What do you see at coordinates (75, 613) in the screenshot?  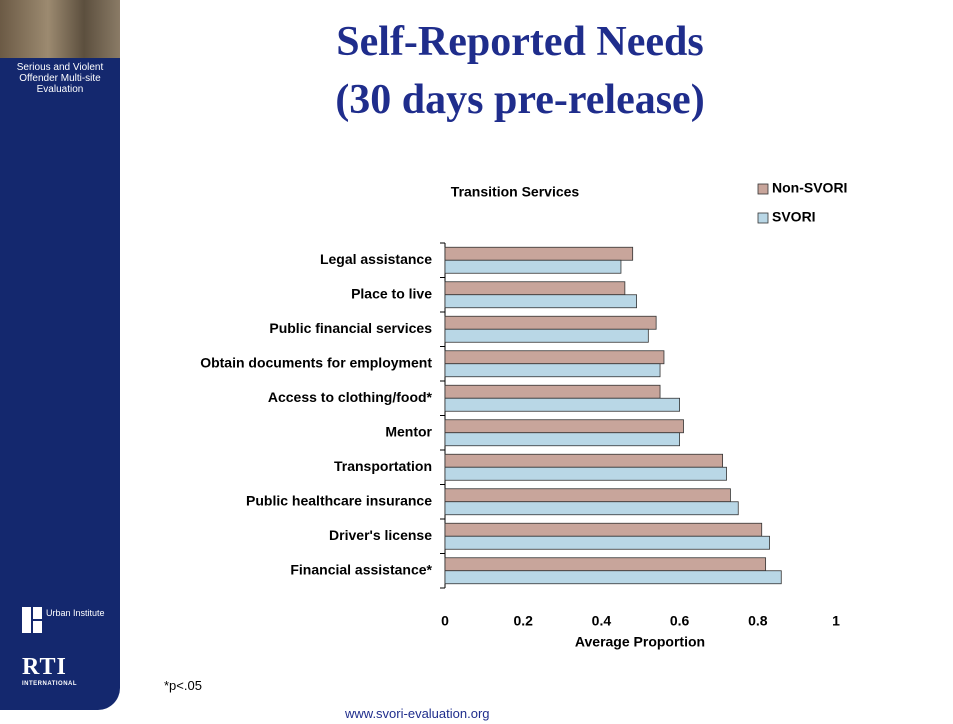 I see `urban-logo-text: Urban Institute` at bounding box center [75, 613].